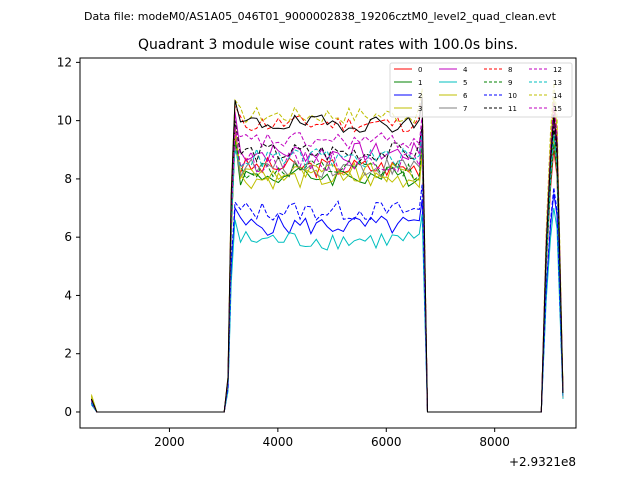 The image size is (640, 480). What do you see at coordinates (420, 96) in the screenshot?
I see `legend-label-2: 2` at bounding box center [420, 96].